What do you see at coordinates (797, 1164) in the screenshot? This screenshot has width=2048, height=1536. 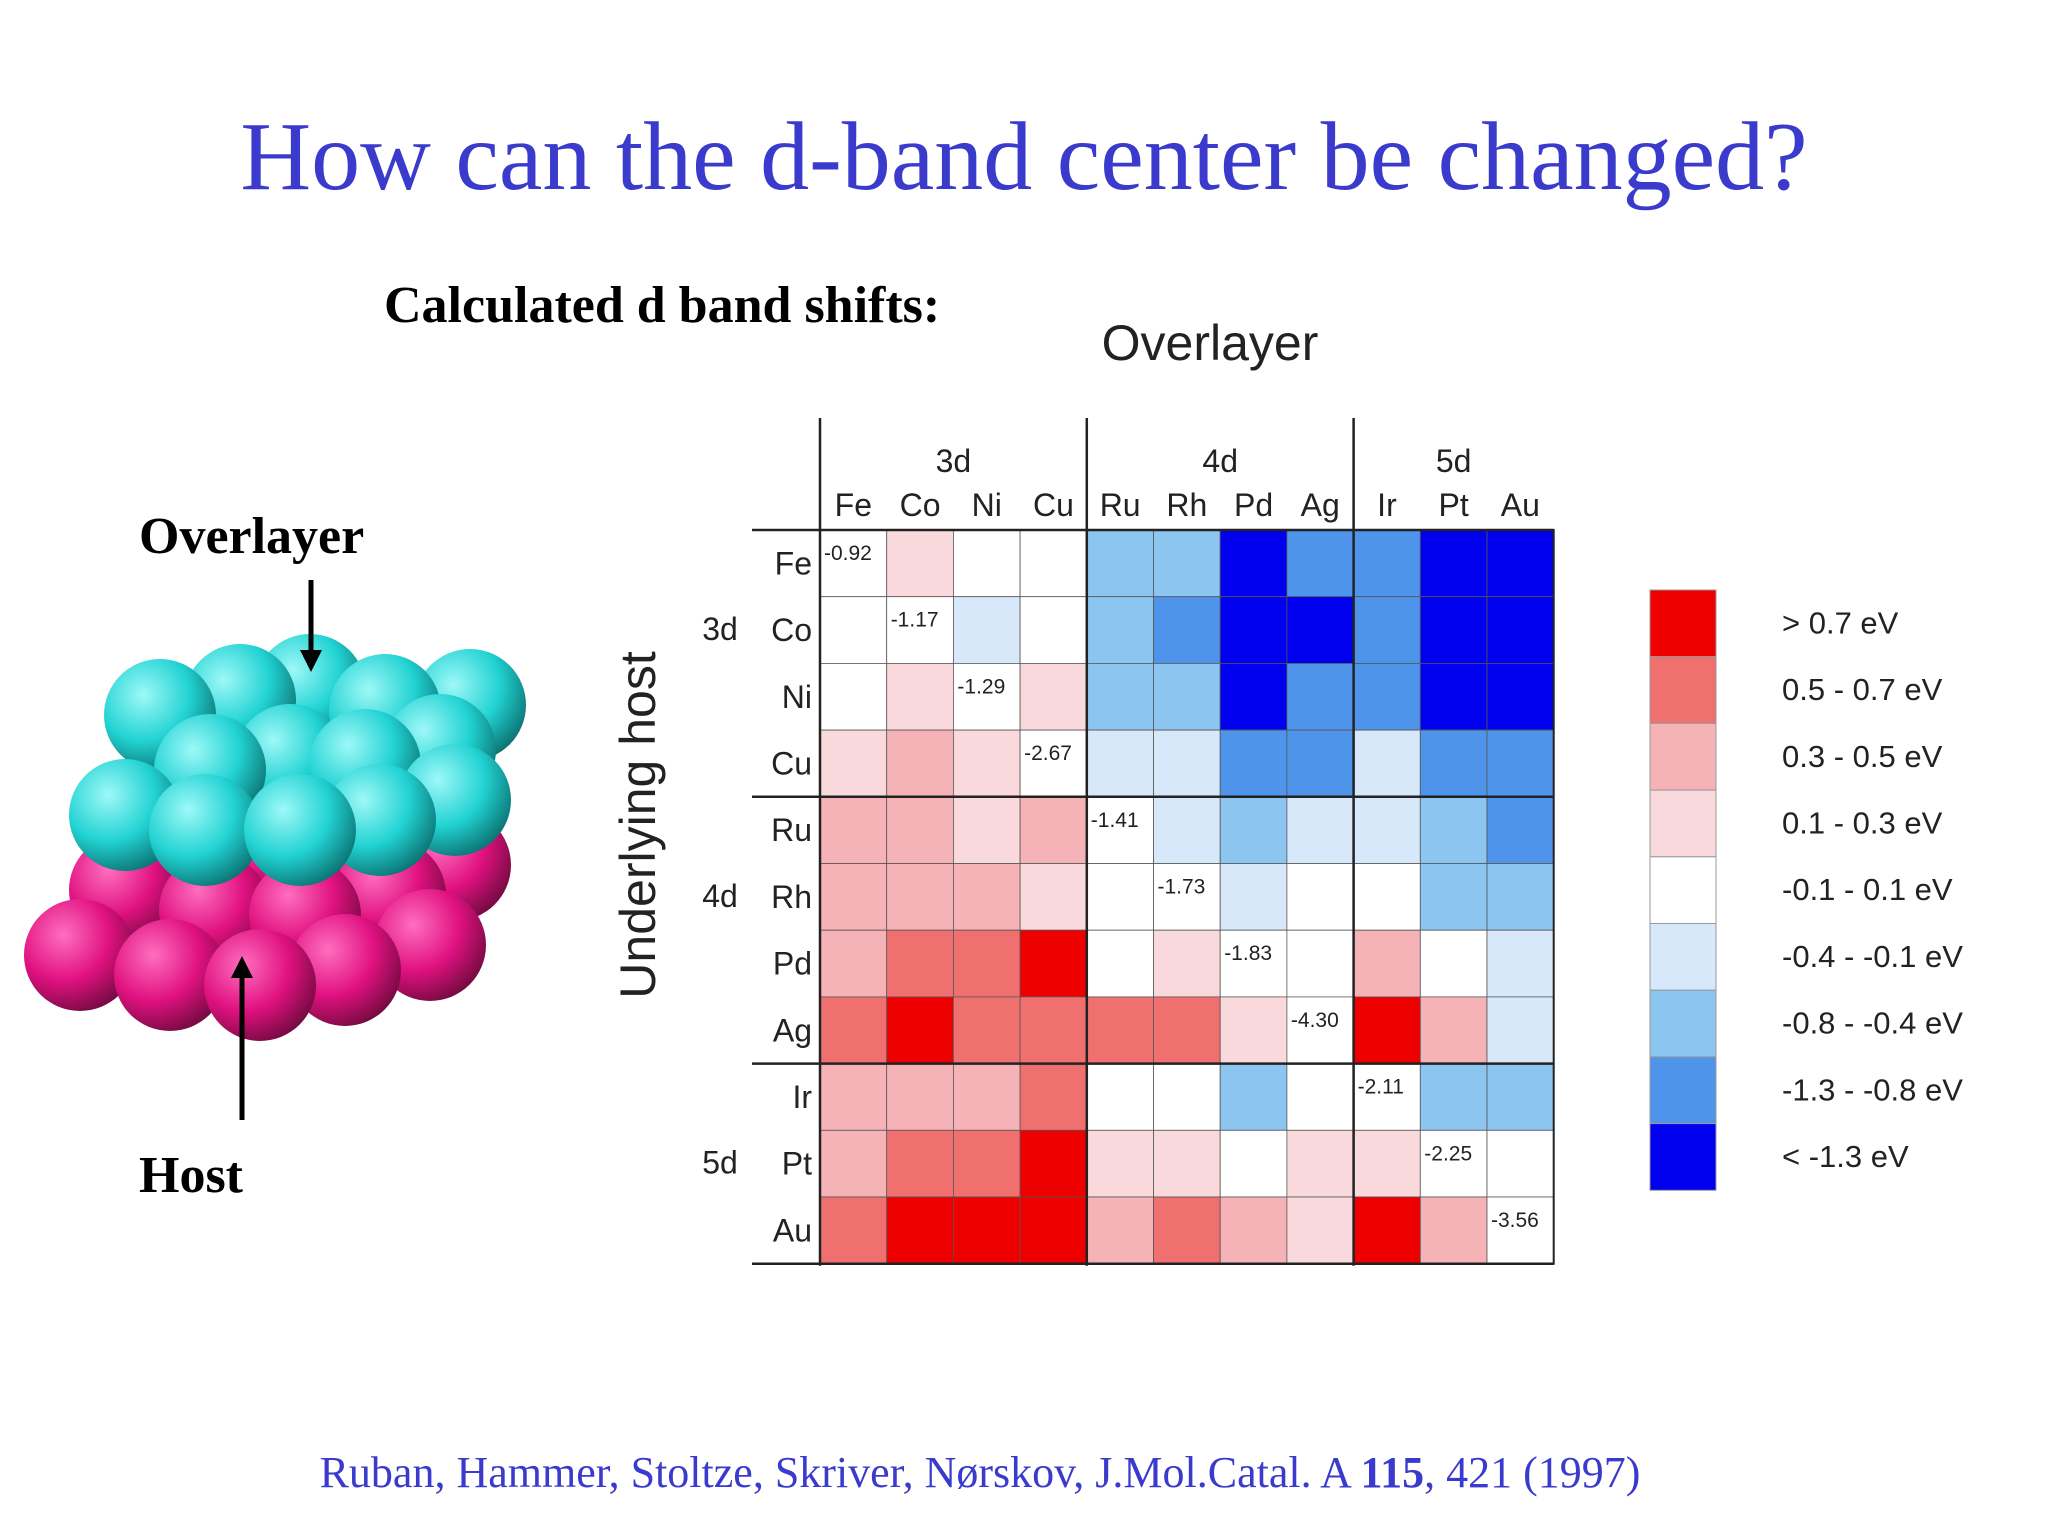 I see `row-label: Pt` at bounding box center [797, 1164].